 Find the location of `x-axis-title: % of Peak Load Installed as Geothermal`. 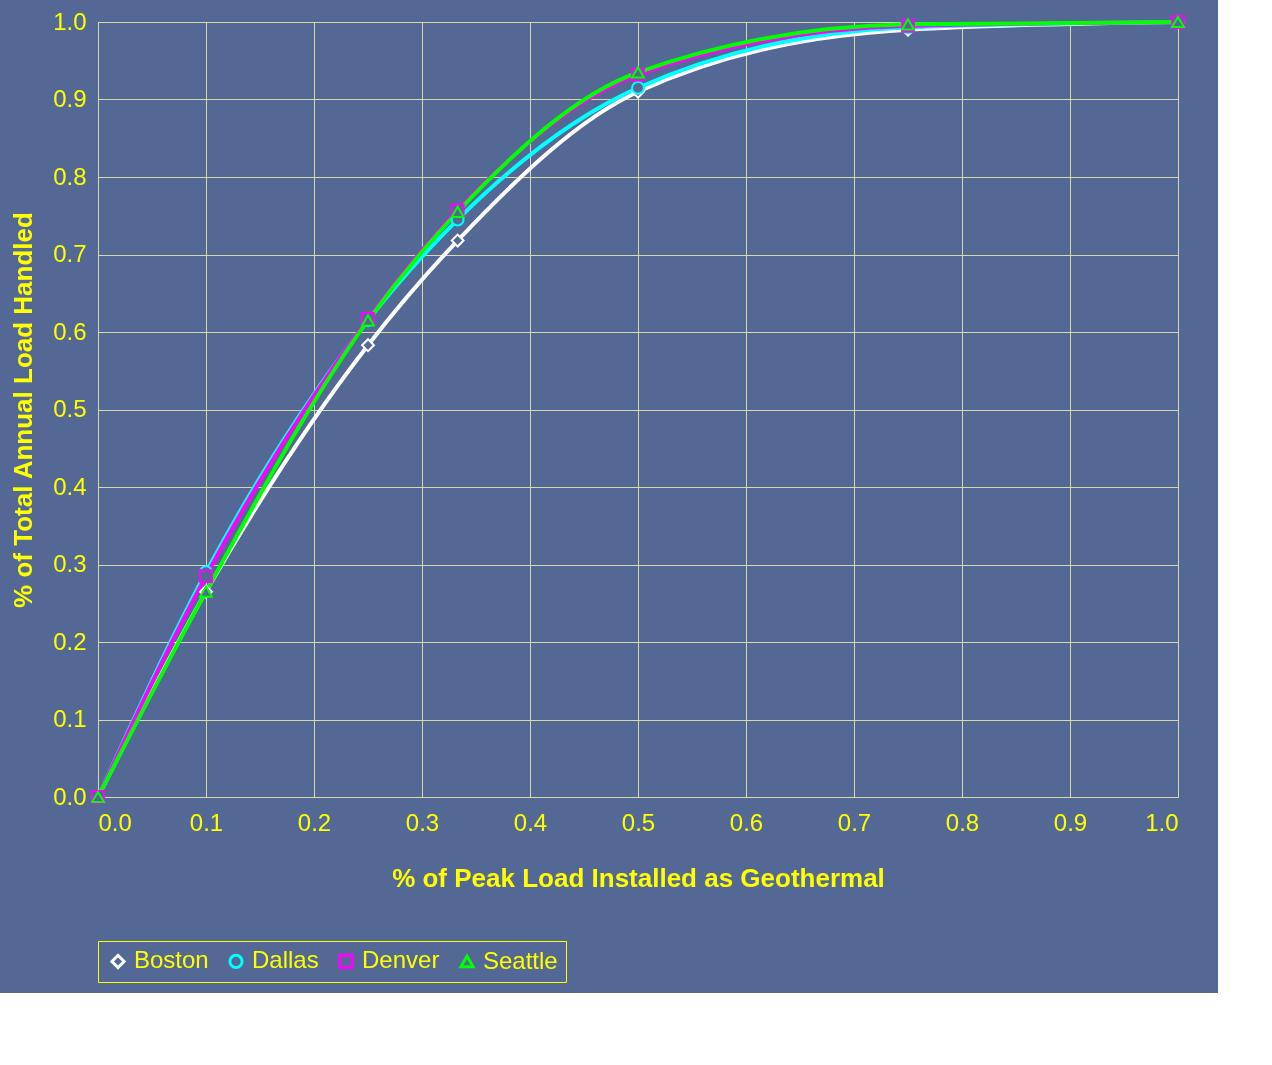

x-axis-title: % of Peak Load Installed as Geothermal is located at coordinates (638, 877).